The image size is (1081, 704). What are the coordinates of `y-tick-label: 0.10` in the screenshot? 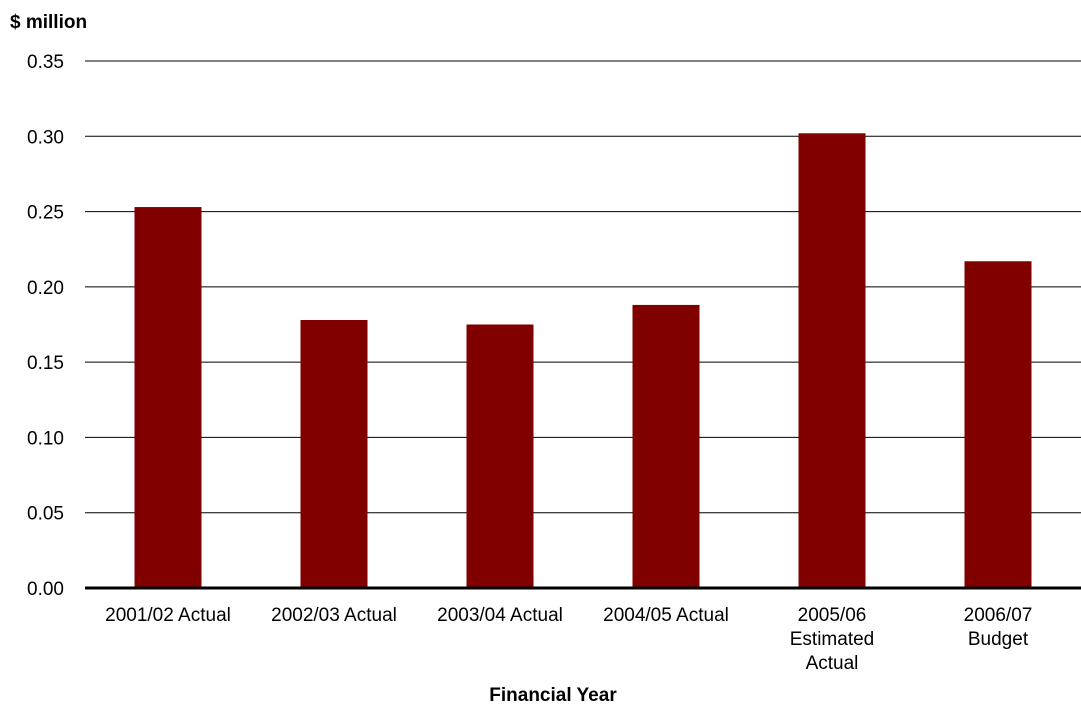 It's located at (45, 438).